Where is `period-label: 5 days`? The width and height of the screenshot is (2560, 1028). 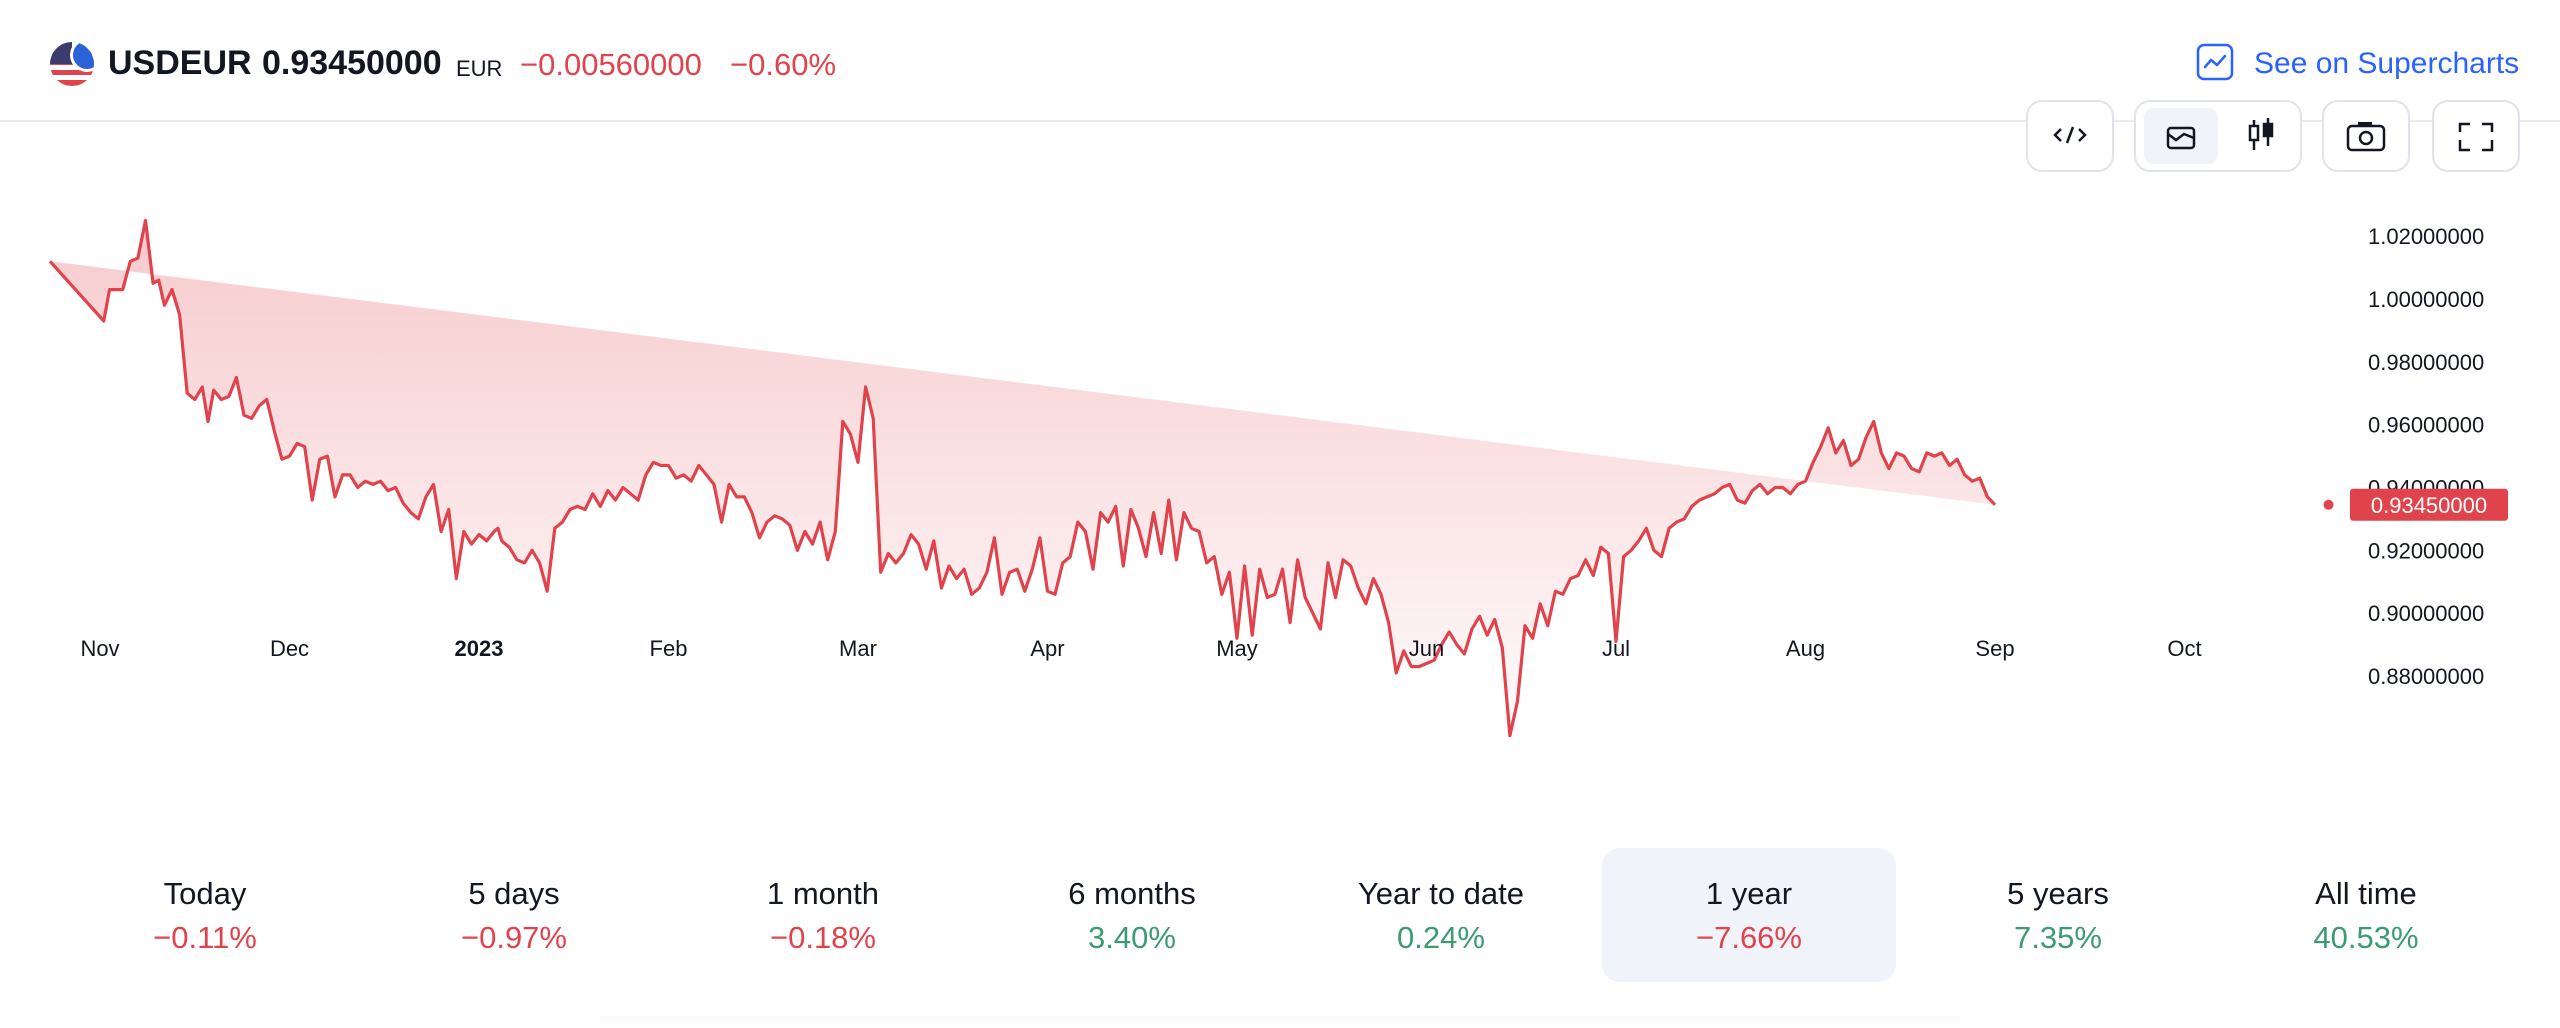 period-label: 5 days is located at coordinates (514, 893).